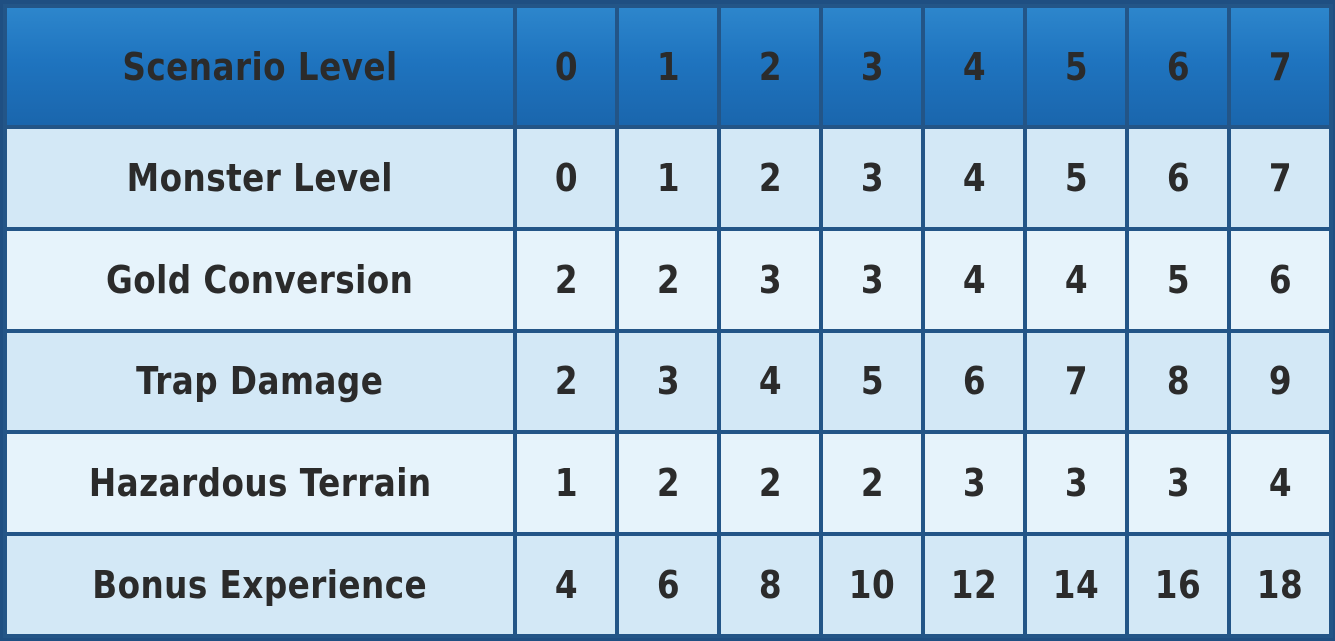  Describe the element at coordinates (260, 381) in the screenshot. I see `row-label: Trap Damage` at that location.